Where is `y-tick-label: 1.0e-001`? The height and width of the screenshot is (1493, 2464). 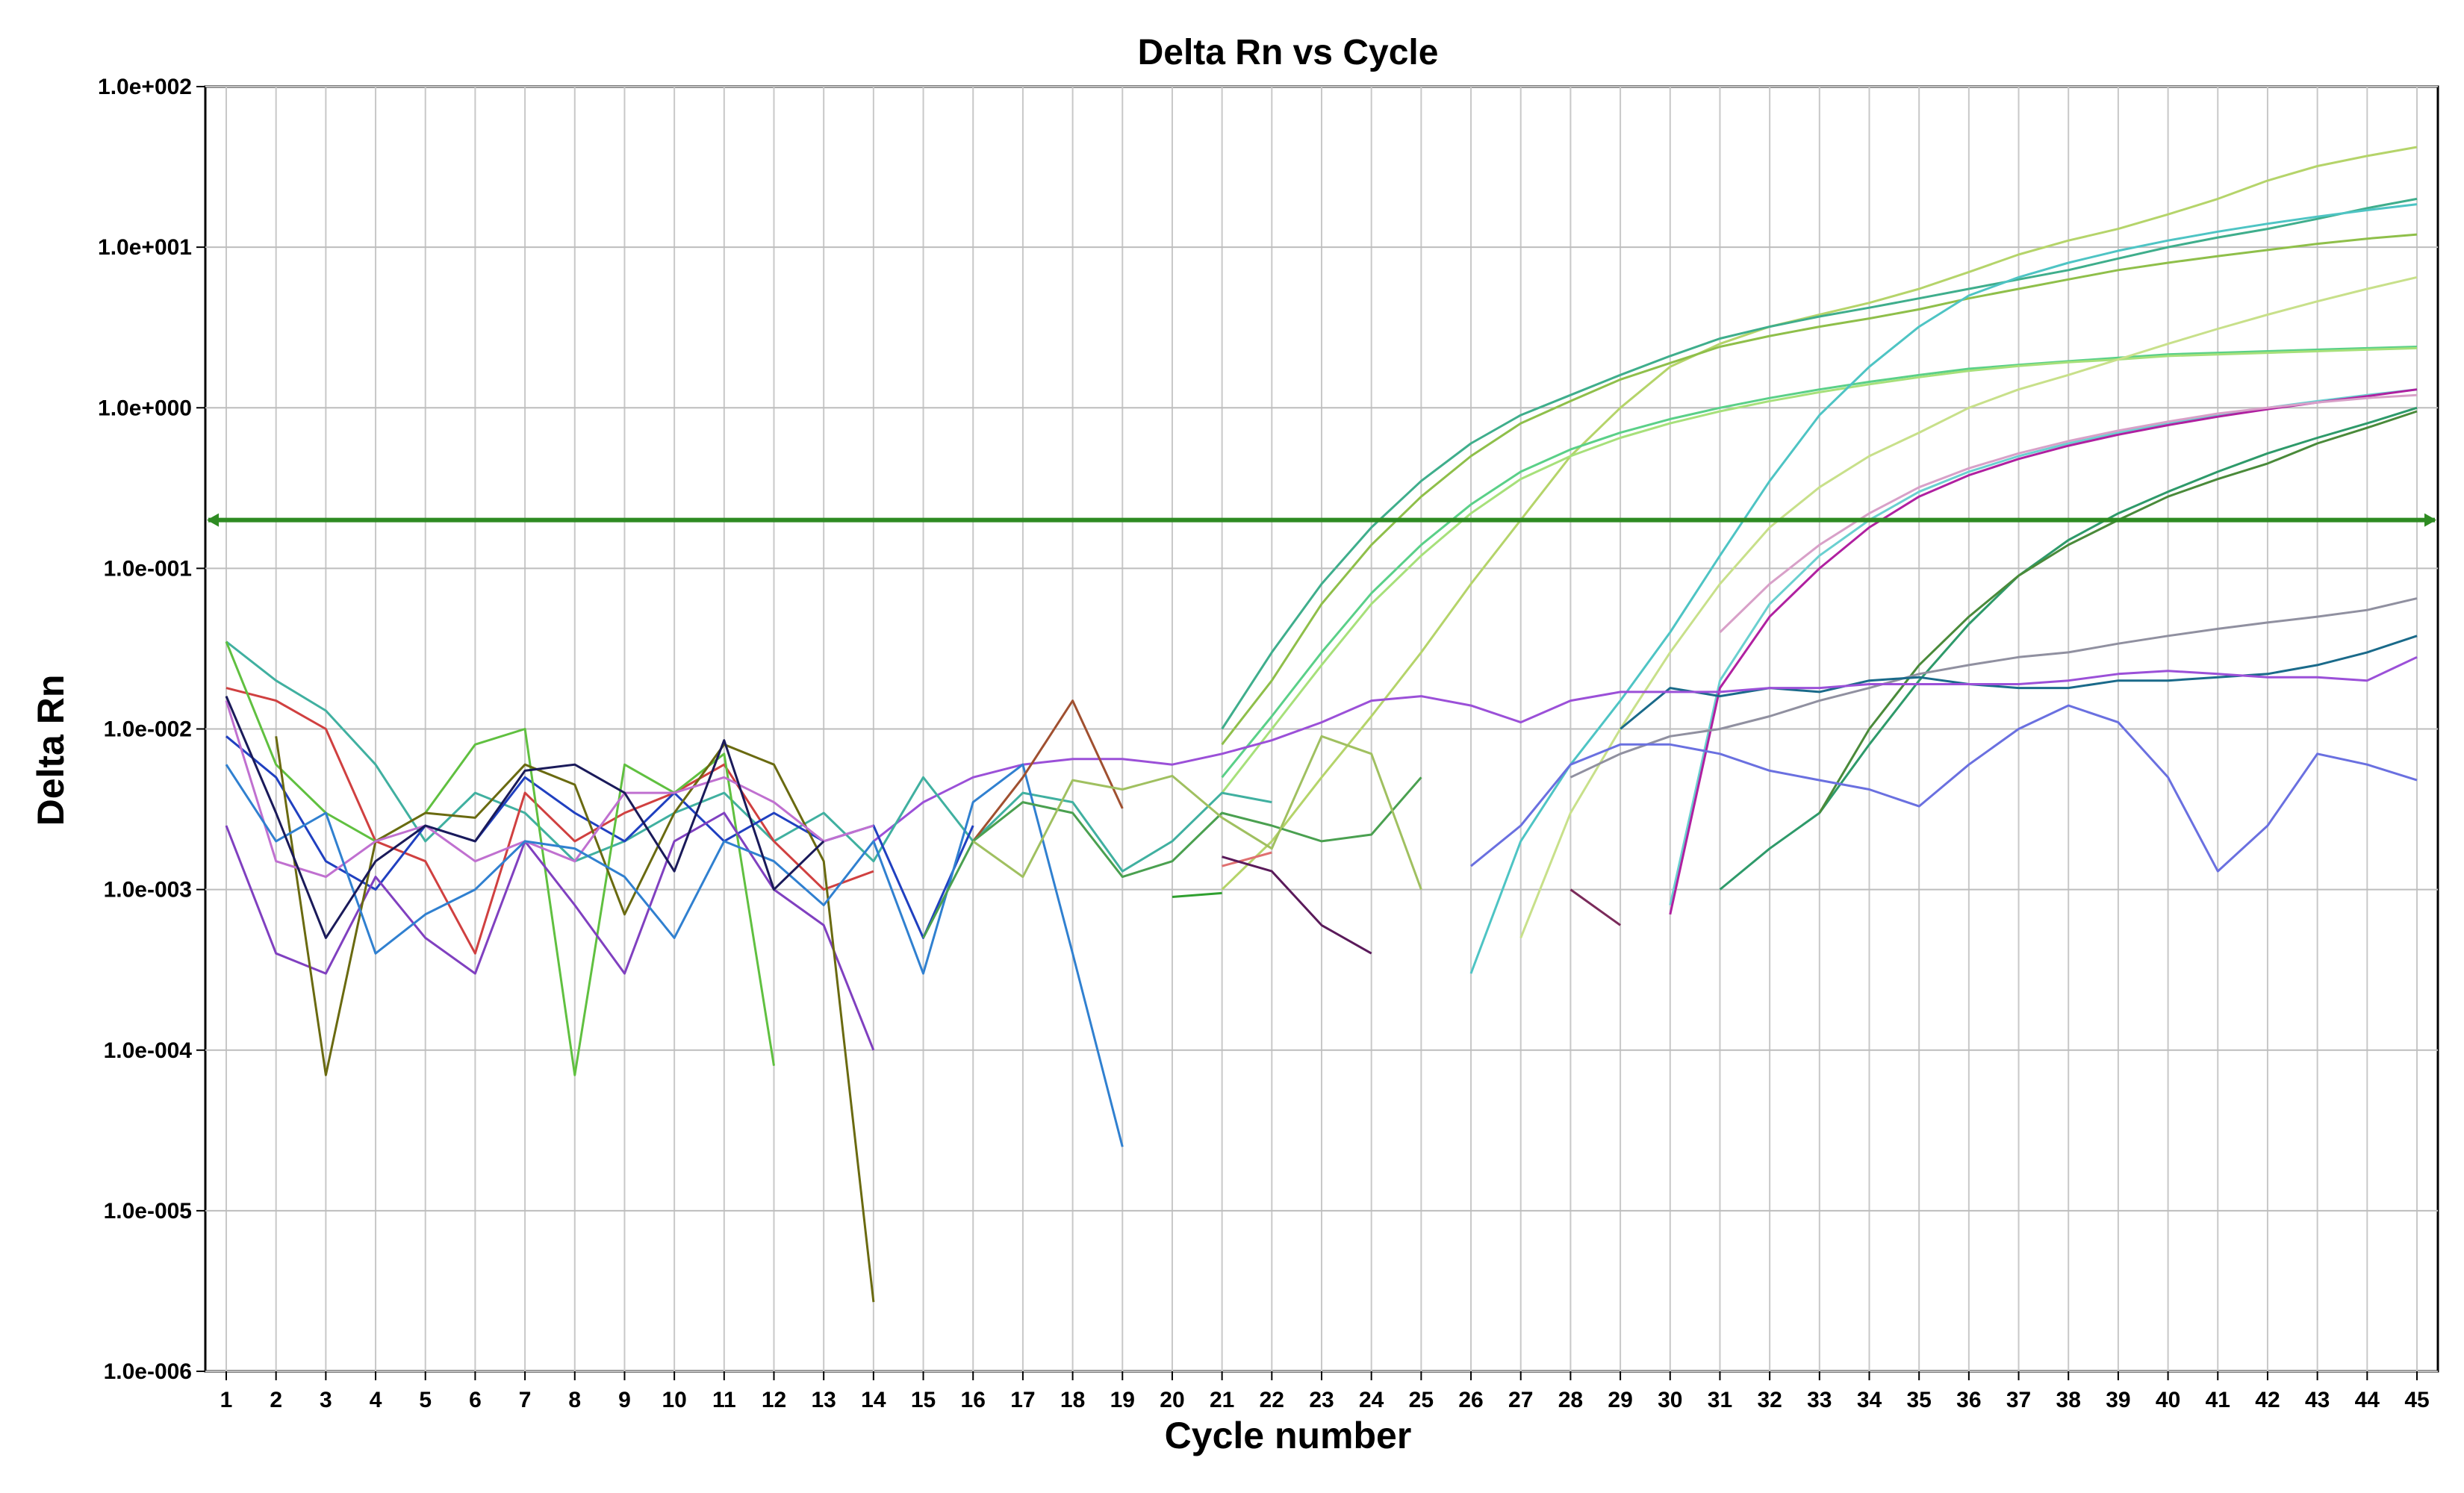 y-tick-label: 1.0e-001 is located at coordinates (148, 569).